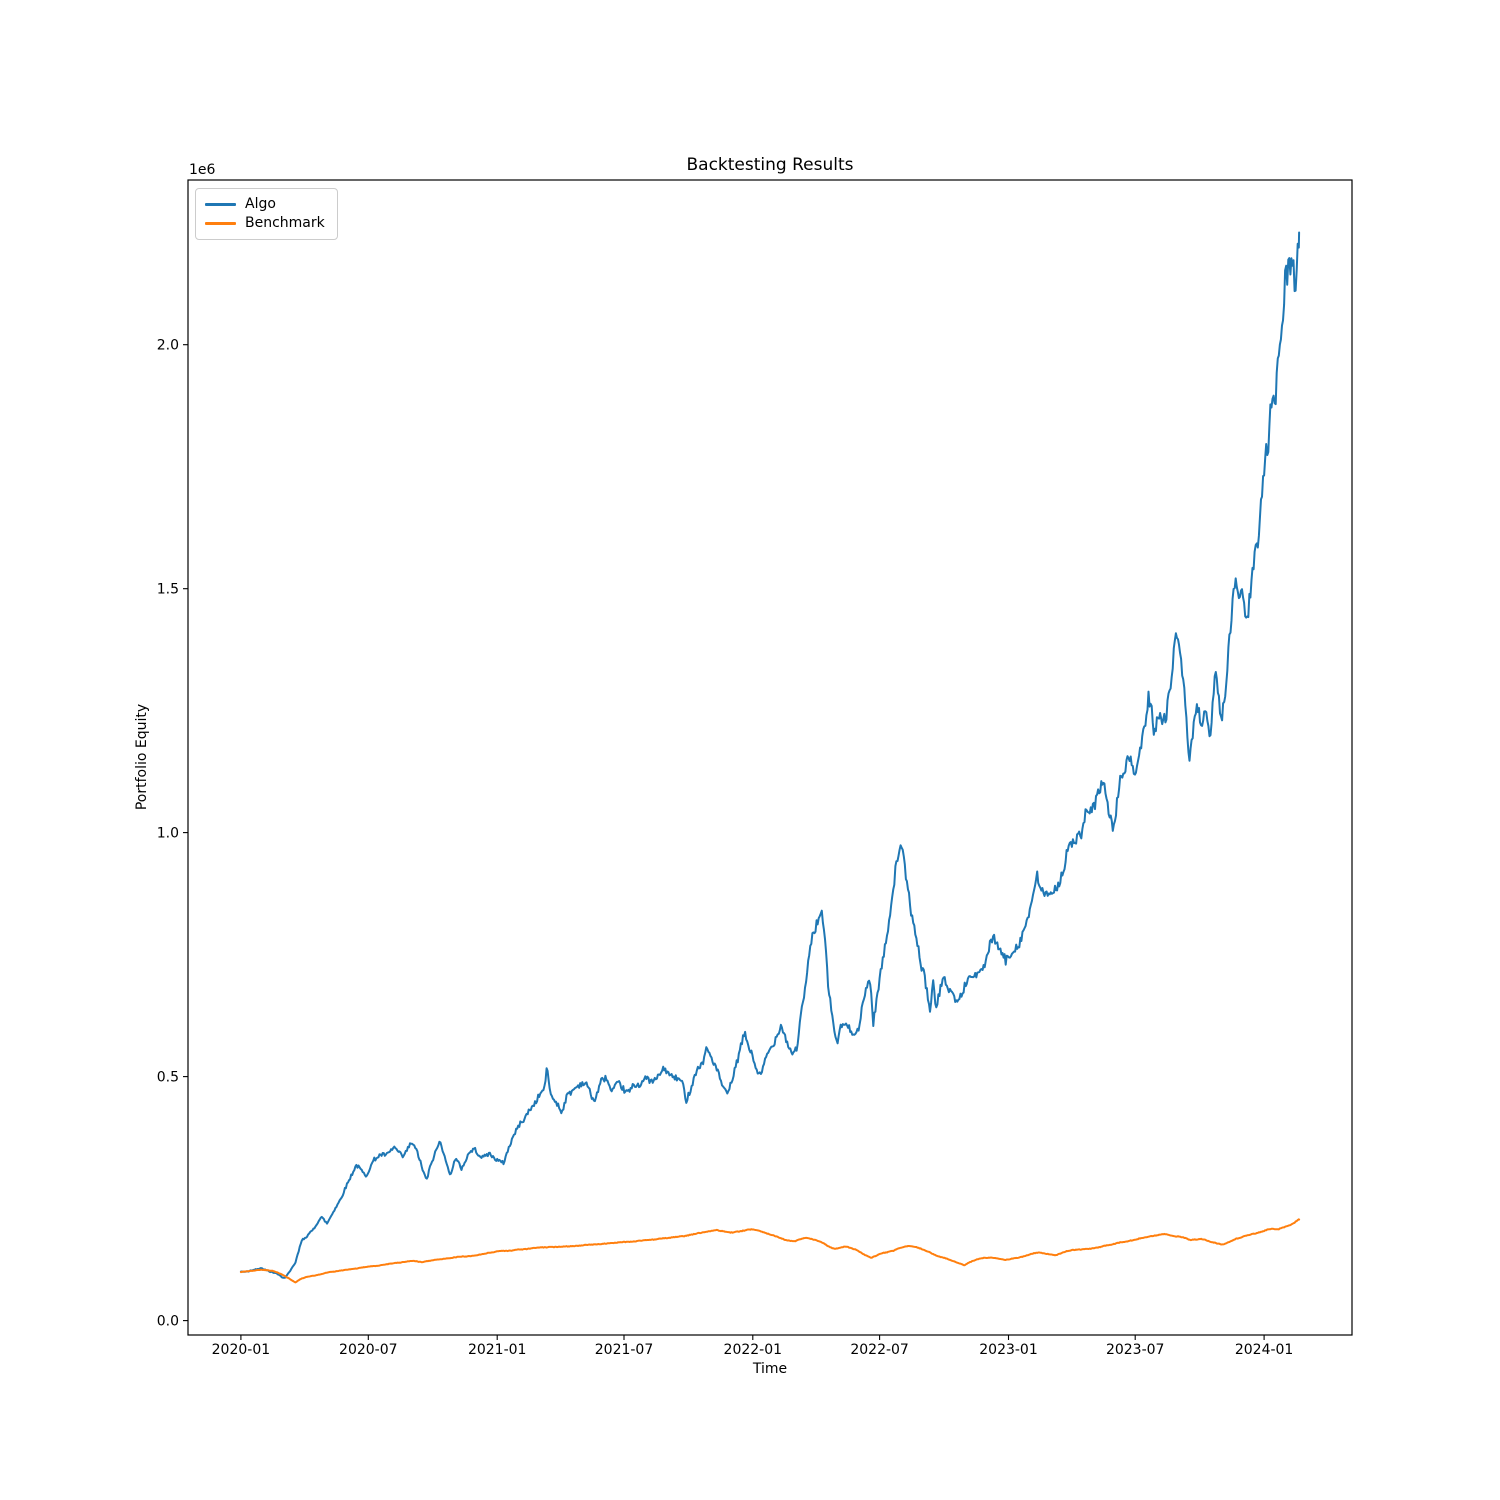  I want to click on x-tick-label: 2024-01, so click(1264, 1350).